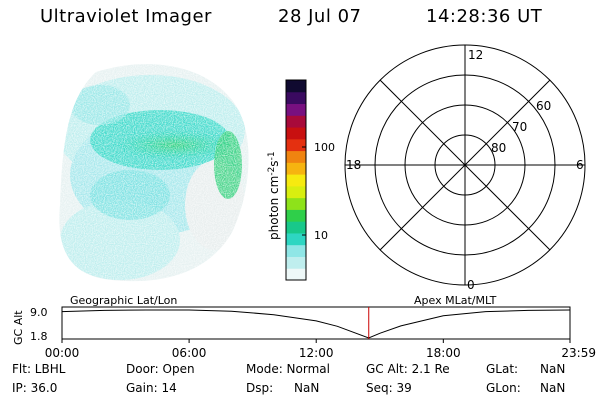  Describe the element at coordinates (553, 388) in the screenshot. I see `glon-value: NaN` at that location.